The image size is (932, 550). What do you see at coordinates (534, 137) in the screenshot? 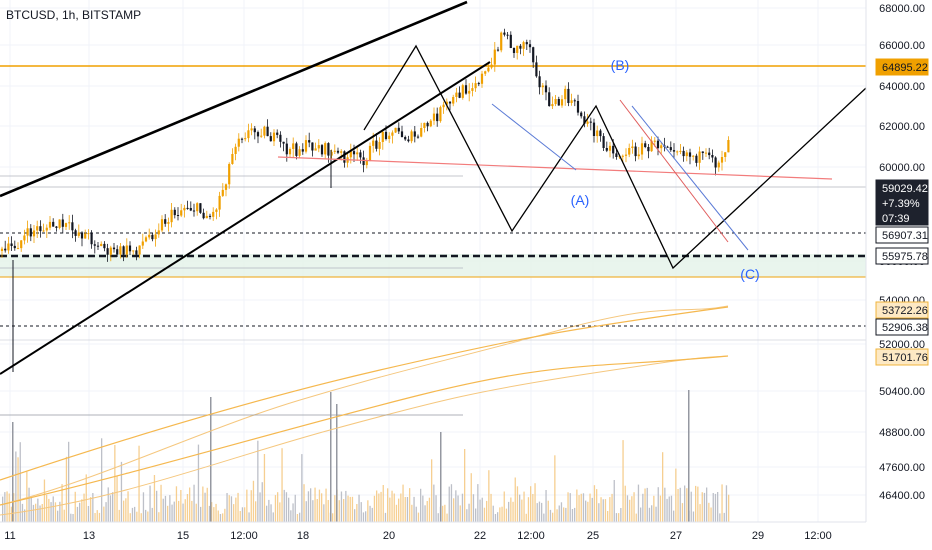
I see `projection-line-blue` at bounding box center [534, 137].